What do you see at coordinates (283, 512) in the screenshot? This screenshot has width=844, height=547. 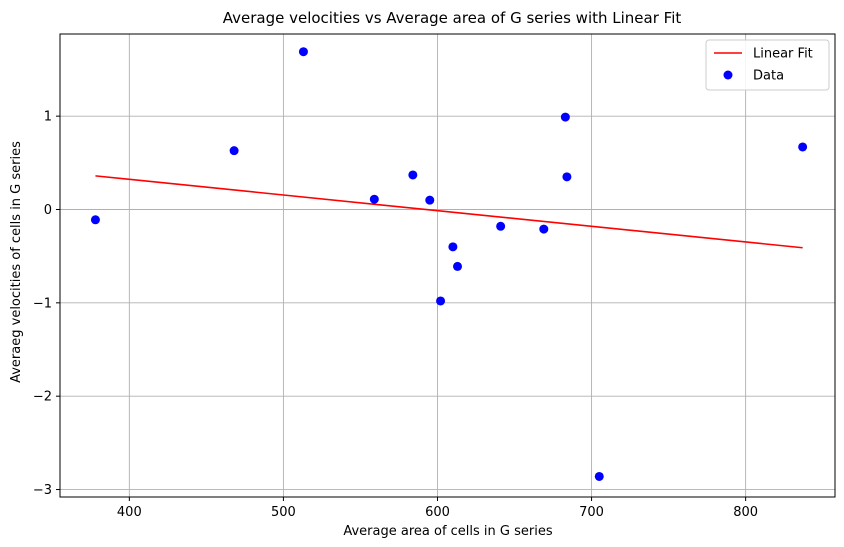 I see `x-tick-label: 500` at bounding box center [283, 512].